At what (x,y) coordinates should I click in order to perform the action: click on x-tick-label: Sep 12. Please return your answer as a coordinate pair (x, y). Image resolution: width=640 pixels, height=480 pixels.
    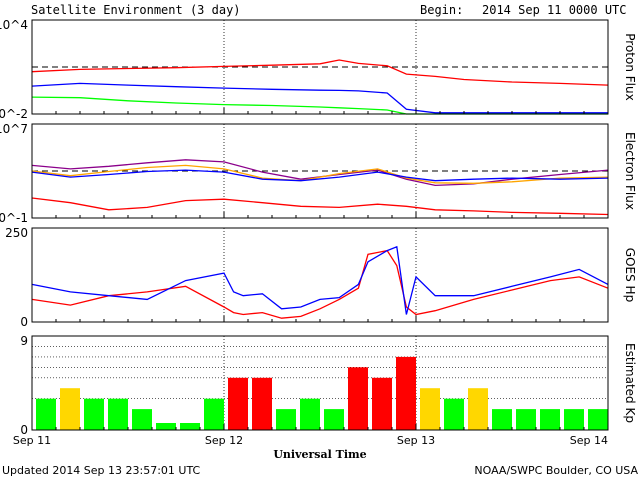
    Looking at the image, I should click on (224, 440).